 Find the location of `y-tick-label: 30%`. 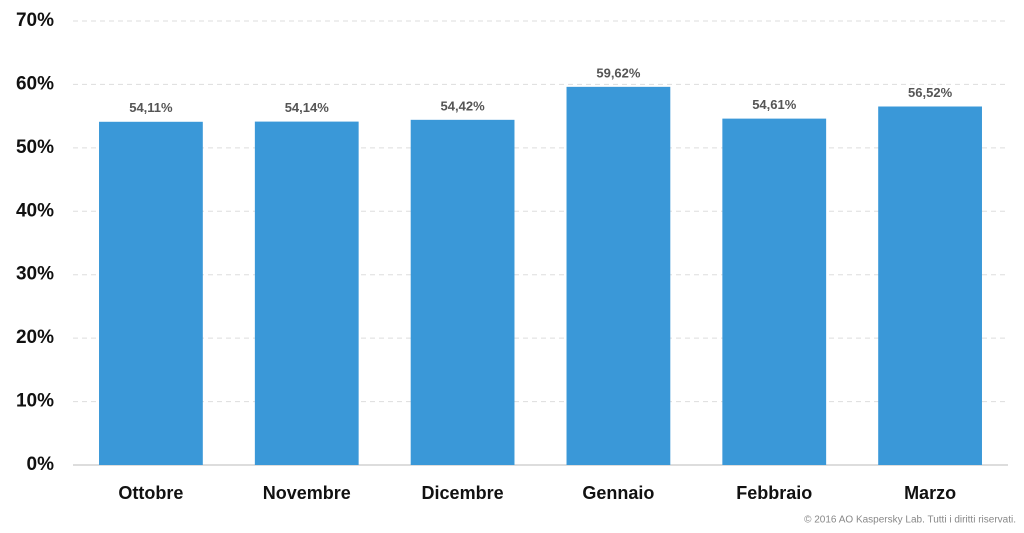

y-tick-label: 30% is located at coordinates (35, 274).